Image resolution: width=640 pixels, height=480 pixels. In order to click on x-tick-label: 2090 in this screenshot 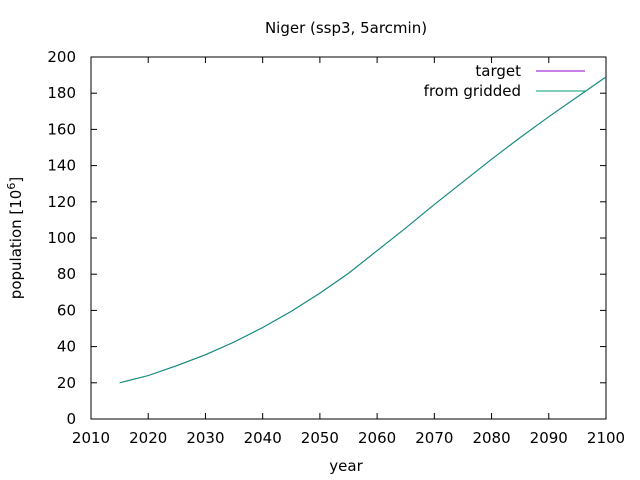, I will do `click(549, 438)`.